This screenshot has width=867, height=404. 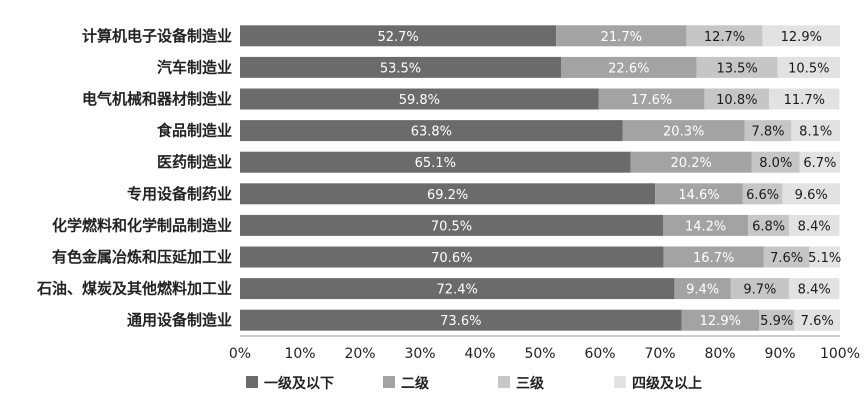 I want to click on x-axis: 0% 10% 20% 30% 40% 50% 60% 70% 80% 90% 100%, so click(x=544, y=348).